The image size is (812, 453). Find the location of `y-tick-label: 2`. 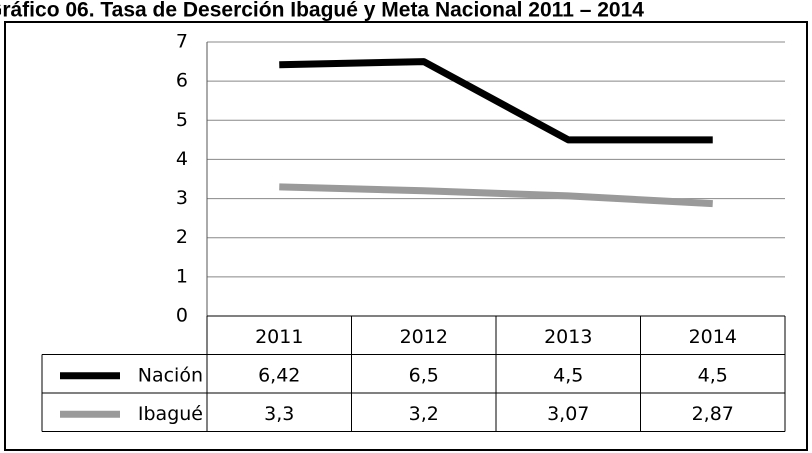

y-tick-label: 2 is located at coordinates (182, 237).